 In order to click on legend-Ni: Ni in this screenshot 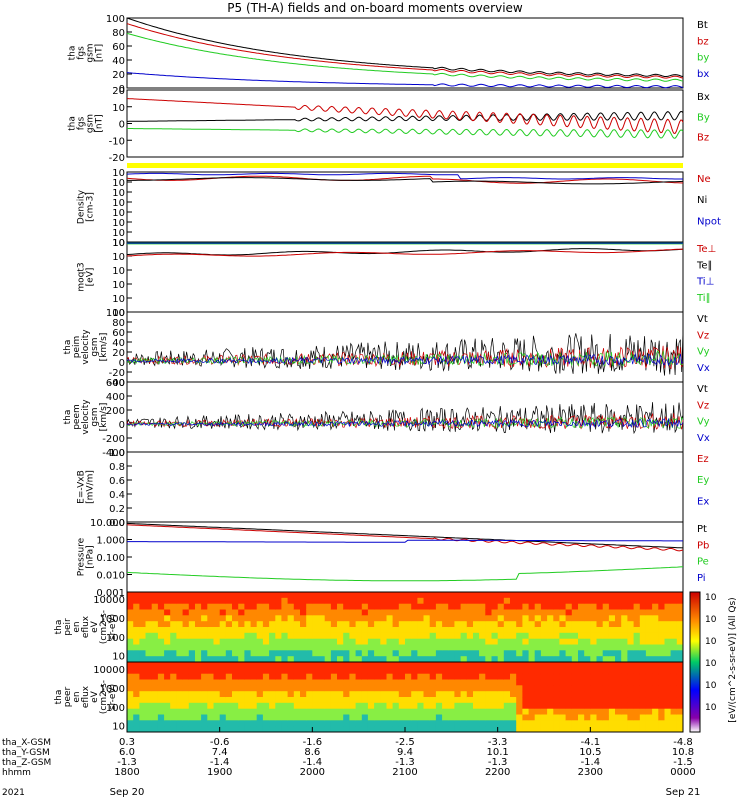, I will do `click(702, 200)`.